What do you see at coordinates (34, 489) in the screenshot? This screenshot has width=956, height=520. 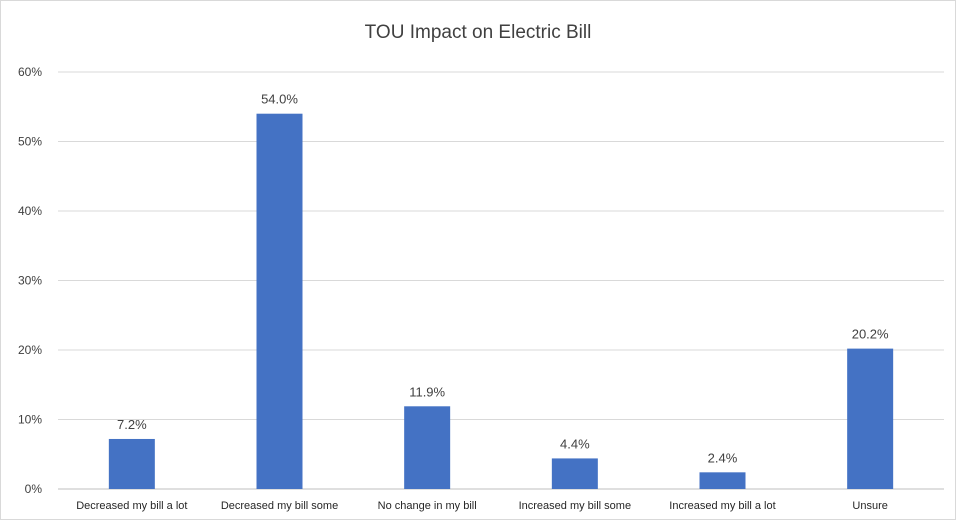 I see `y-tick-label: 0%` at bounding box center [34, 489].